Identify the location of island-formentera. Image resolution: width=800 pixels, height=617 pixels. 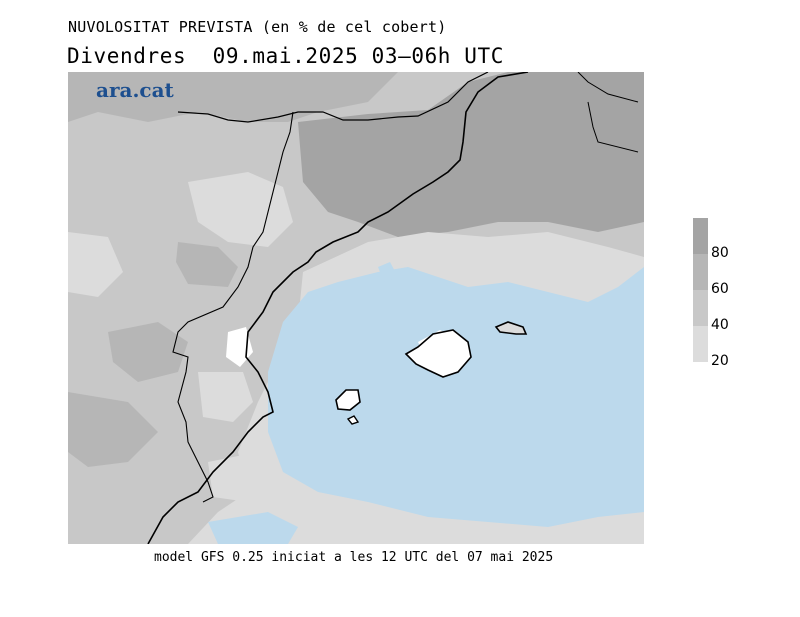
(353, 420).